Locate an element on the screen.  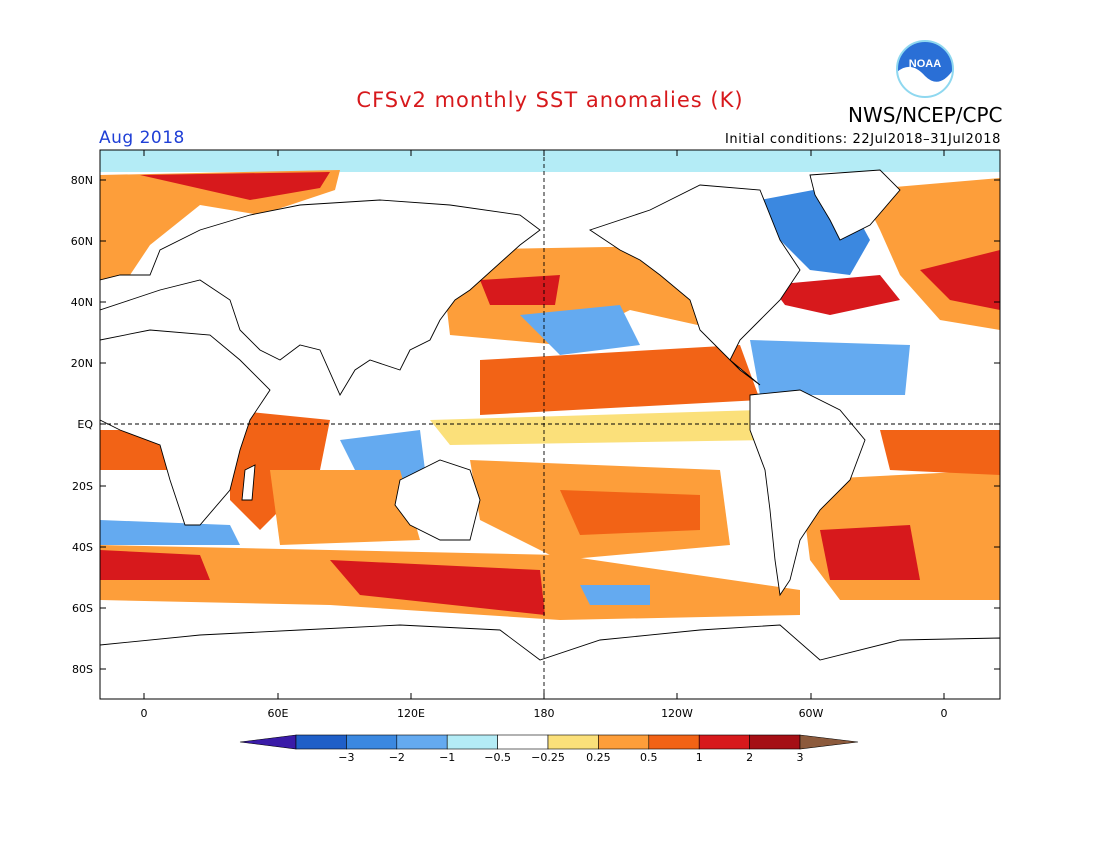
lon-label: 120E is located at coordinates (411, 713).